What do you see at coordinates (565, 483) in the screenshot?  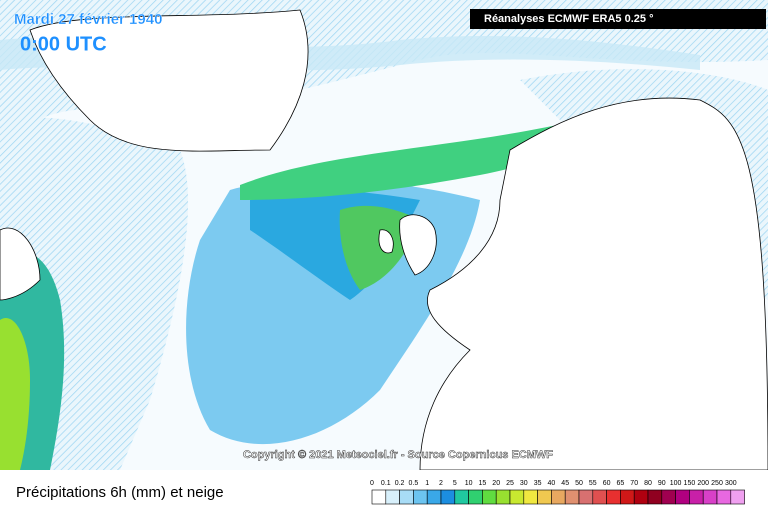 I see `legend-label: 45` at bounding box center [565, 483].